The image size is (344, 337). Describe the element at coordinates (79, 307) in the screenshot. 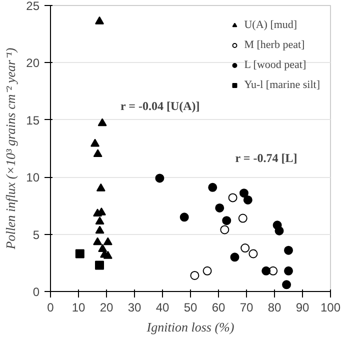

I see `x-tick-label: 10` at that location.